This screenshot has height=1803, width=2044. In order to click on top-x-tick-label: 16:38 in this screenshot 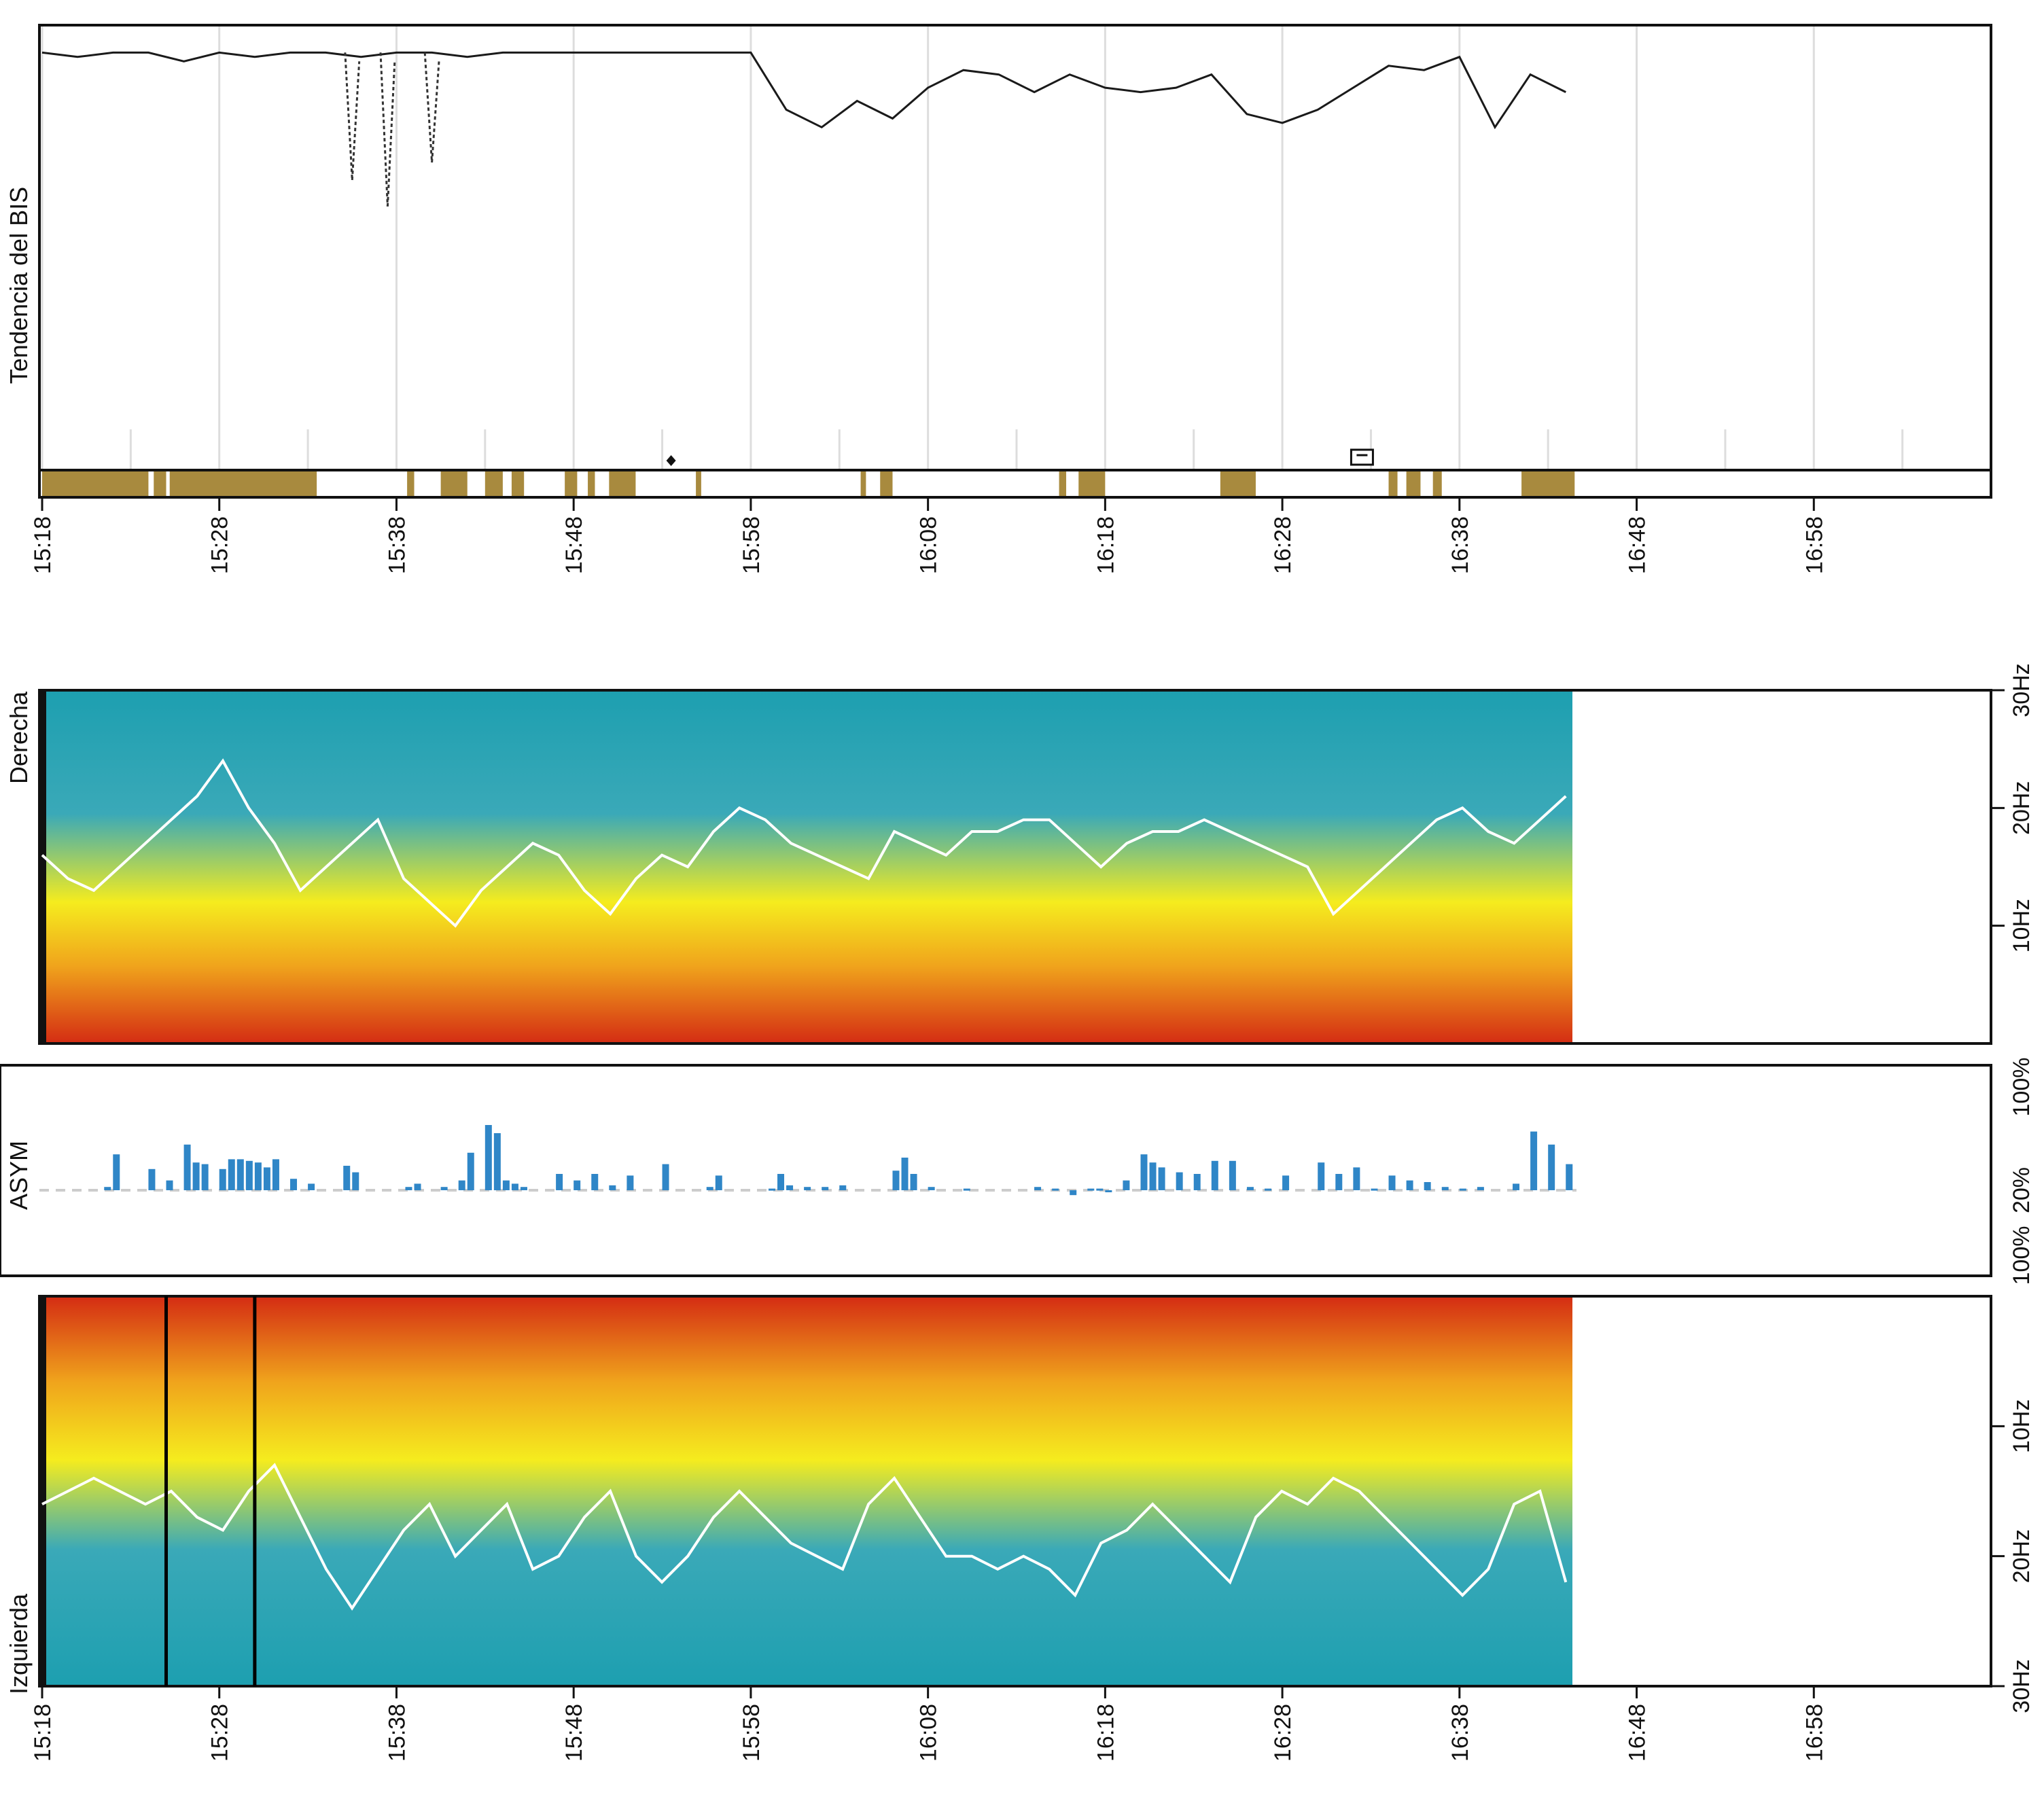, I will do `click(1460, 545)`.